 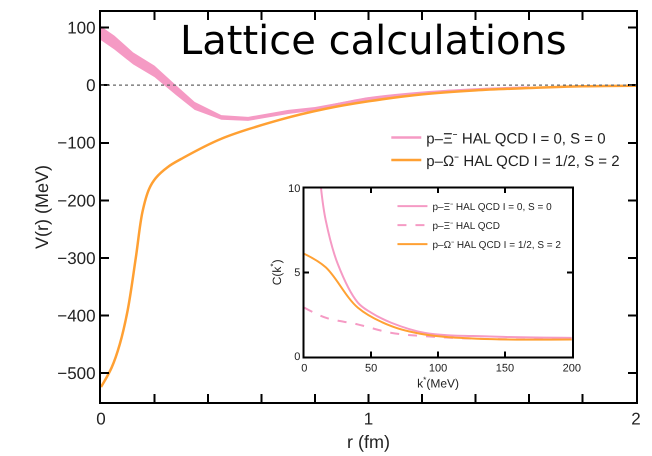 I want to click on x-tick-label: 50, so click(x=371, y=368).